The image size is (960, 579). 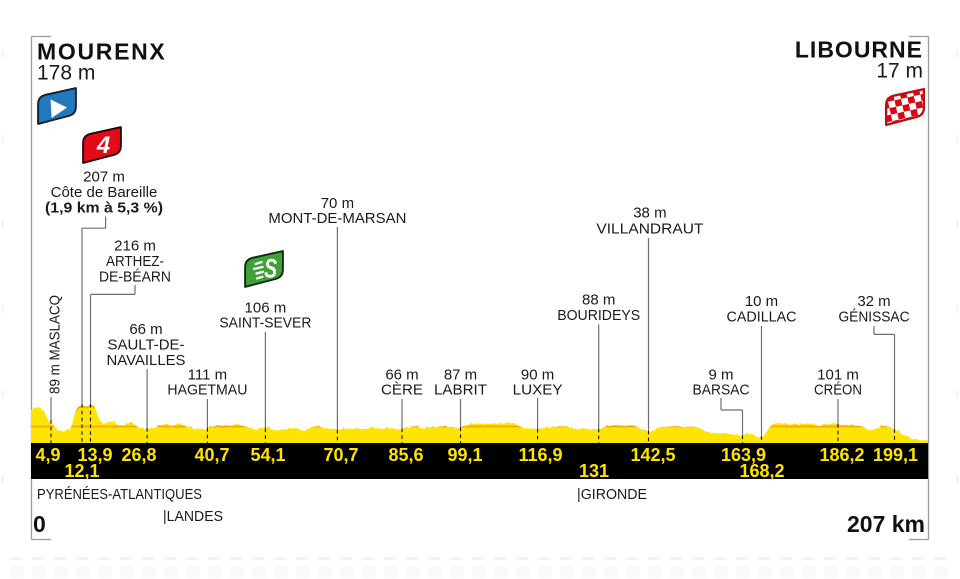 What do you see at coordinates (841, 455) in the screenshot?
I see `svg-text: 186,2` at bounding box center [841, 455].